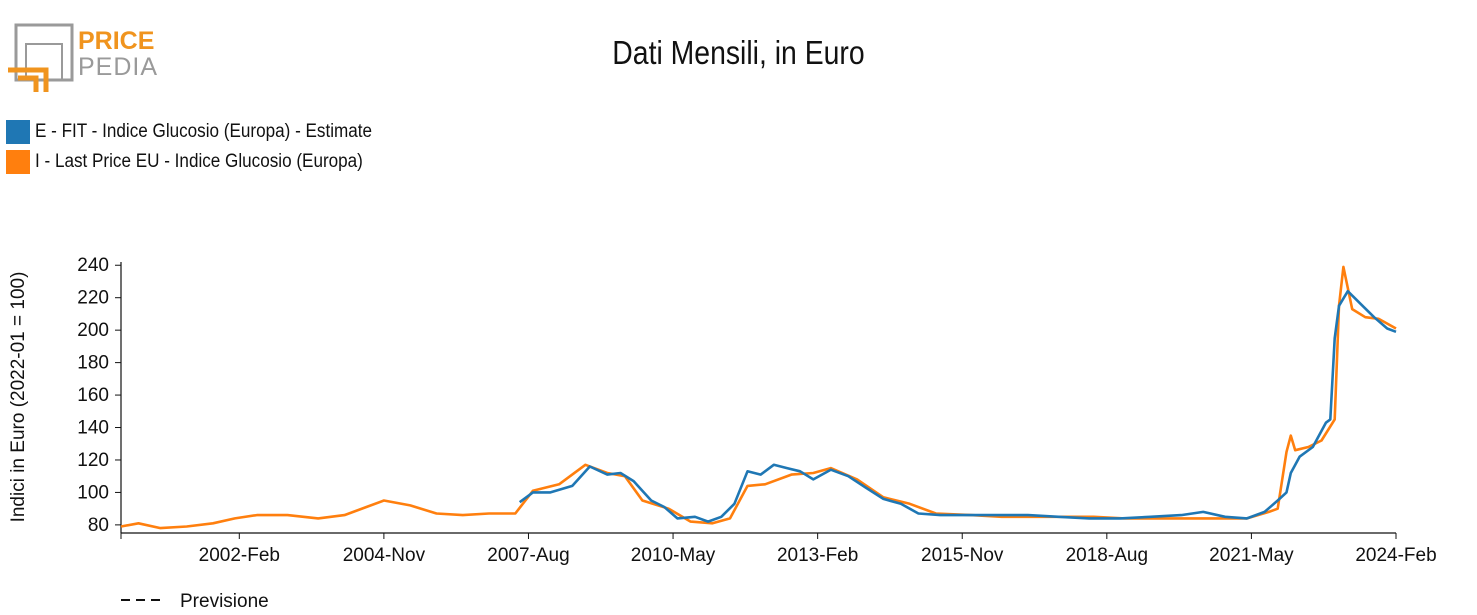 This screenshot has height=615, width=1477. What do you see at coordinates (93, 330) in the screenshot?
I see `y-tick-label: 200` at bounding box center [93, 330].